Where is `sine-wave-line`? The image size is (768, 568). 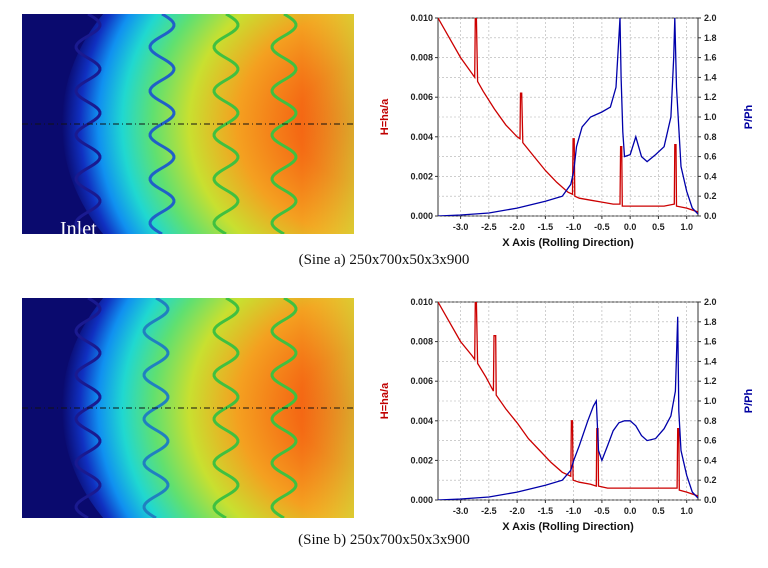
sine-wave-line is located at coordinates (162, 124).